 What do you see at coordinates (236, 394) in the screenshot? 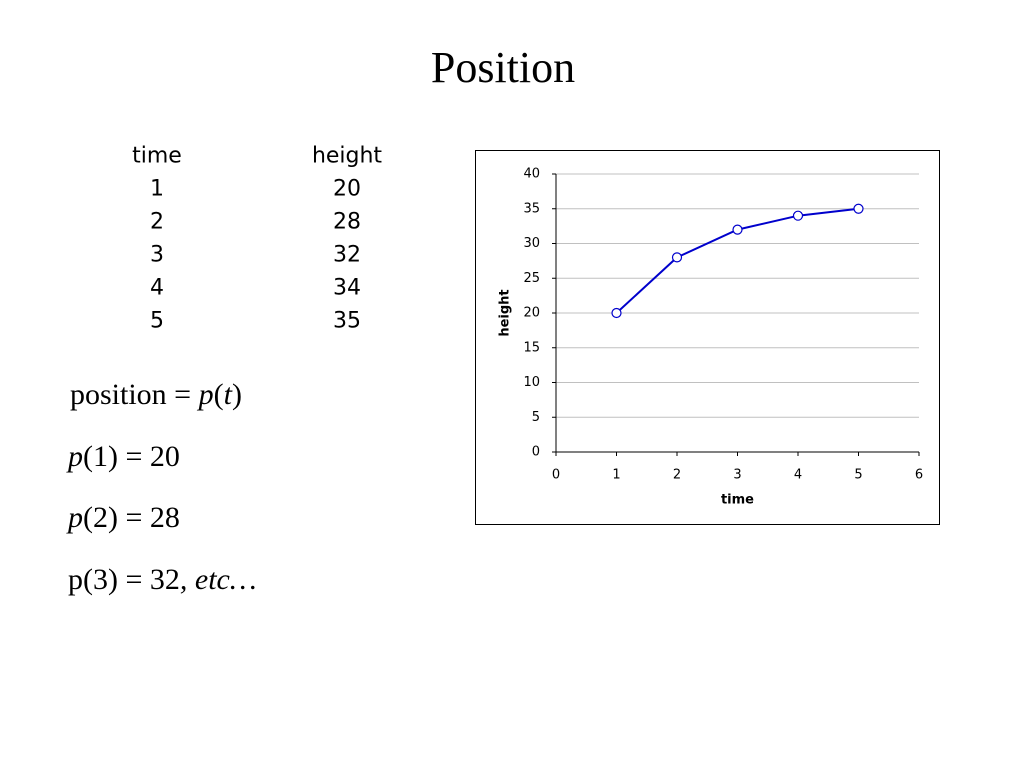
I see `equation-part: )` at bounding box center [236, 394].